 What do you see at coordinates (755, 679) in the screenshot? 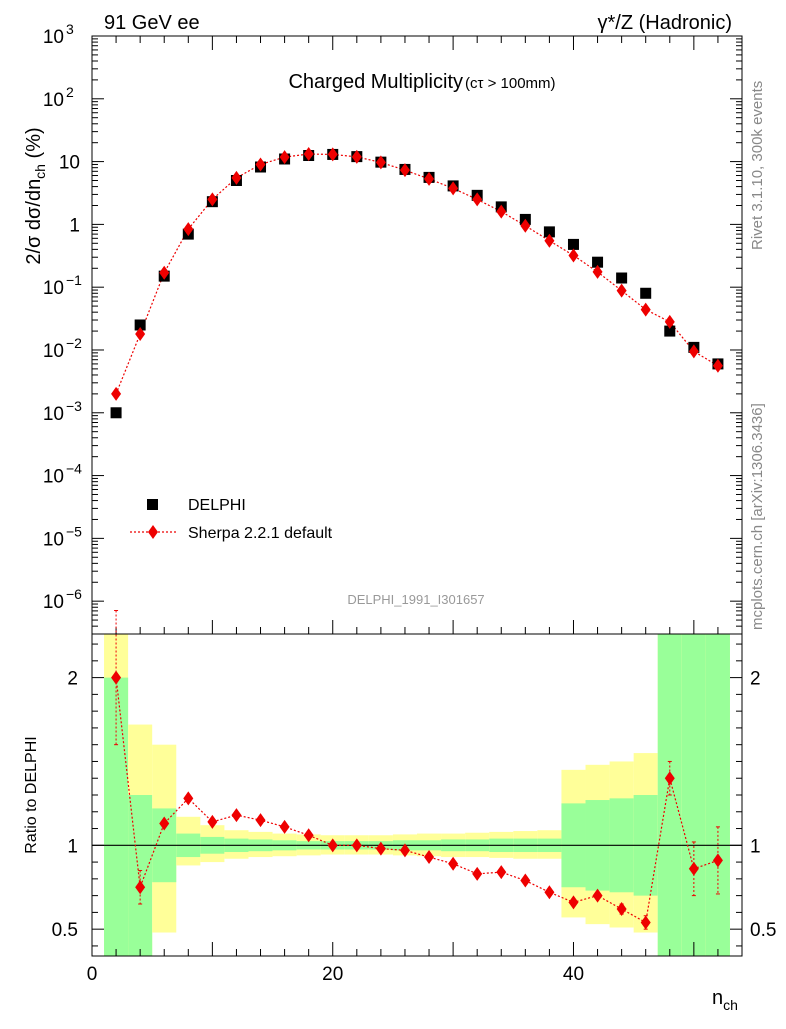
I see `lower-y-tick-label-right: 2` at bounding box center [755, 679].